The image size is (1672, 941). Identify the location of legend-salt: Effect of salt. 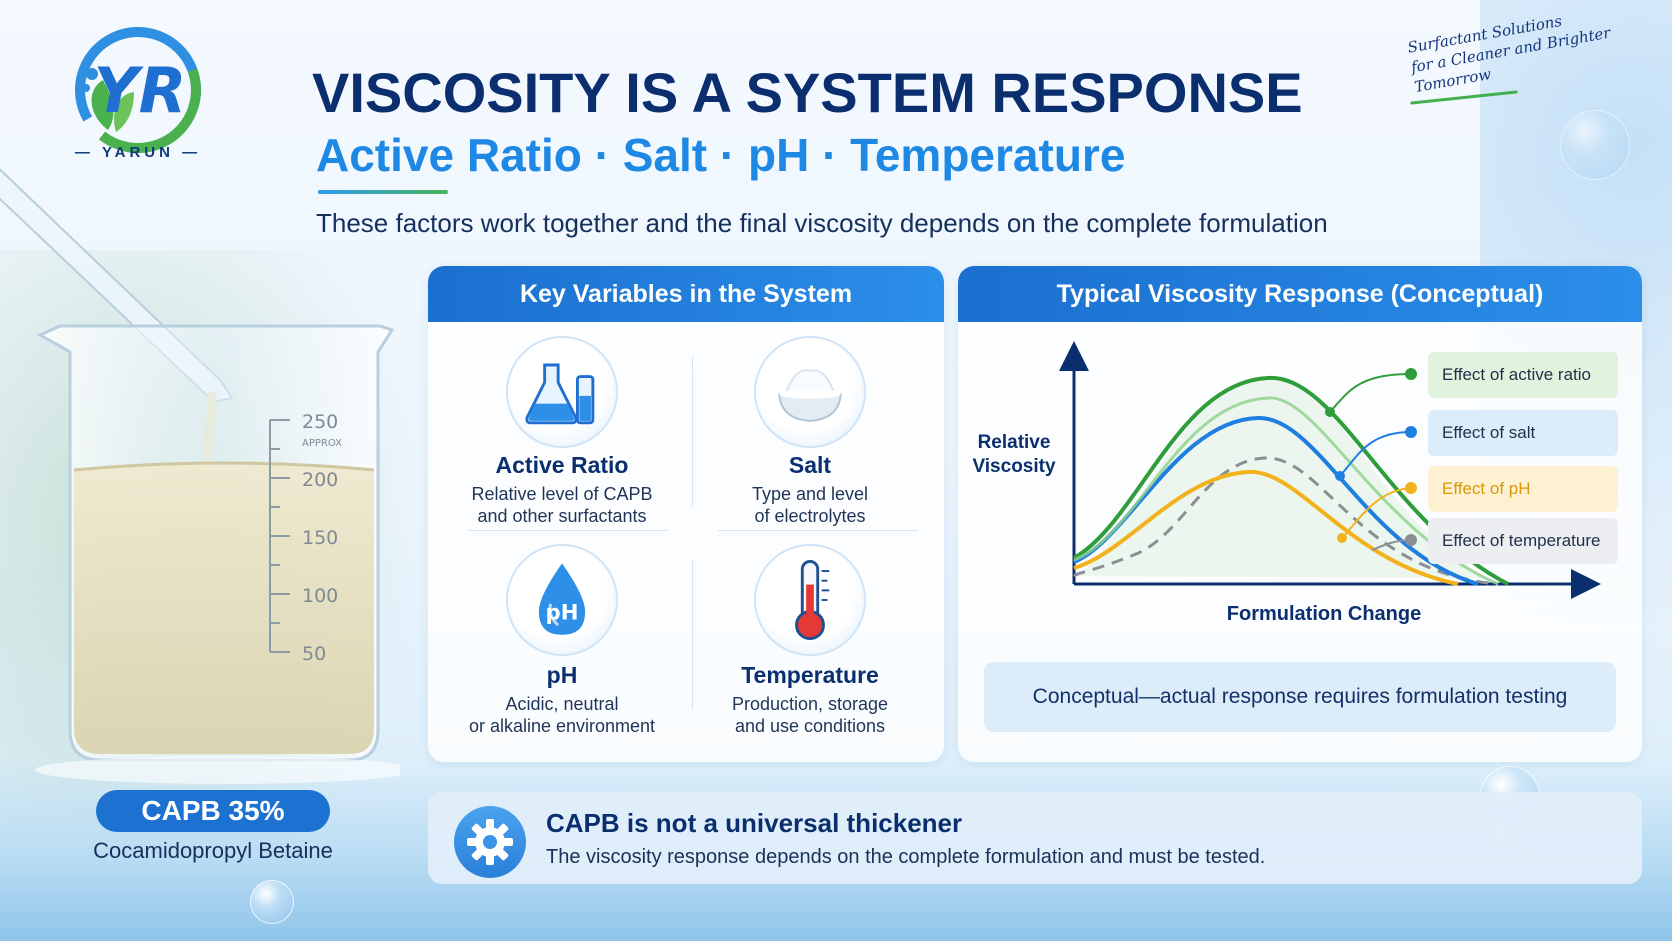
(1523, 433).